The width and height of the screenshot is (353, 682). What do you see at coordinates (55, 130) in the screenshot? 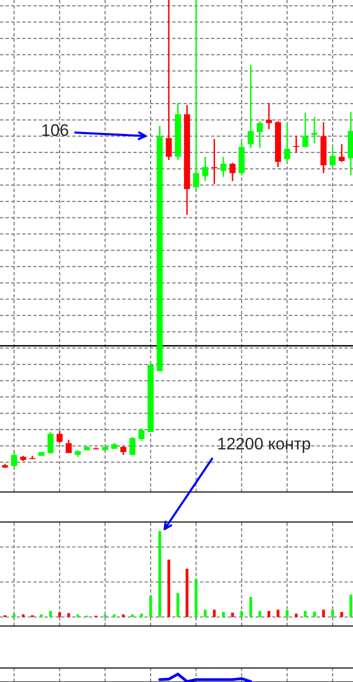
I see `annotation: 106` at bounding box center [55, 130].